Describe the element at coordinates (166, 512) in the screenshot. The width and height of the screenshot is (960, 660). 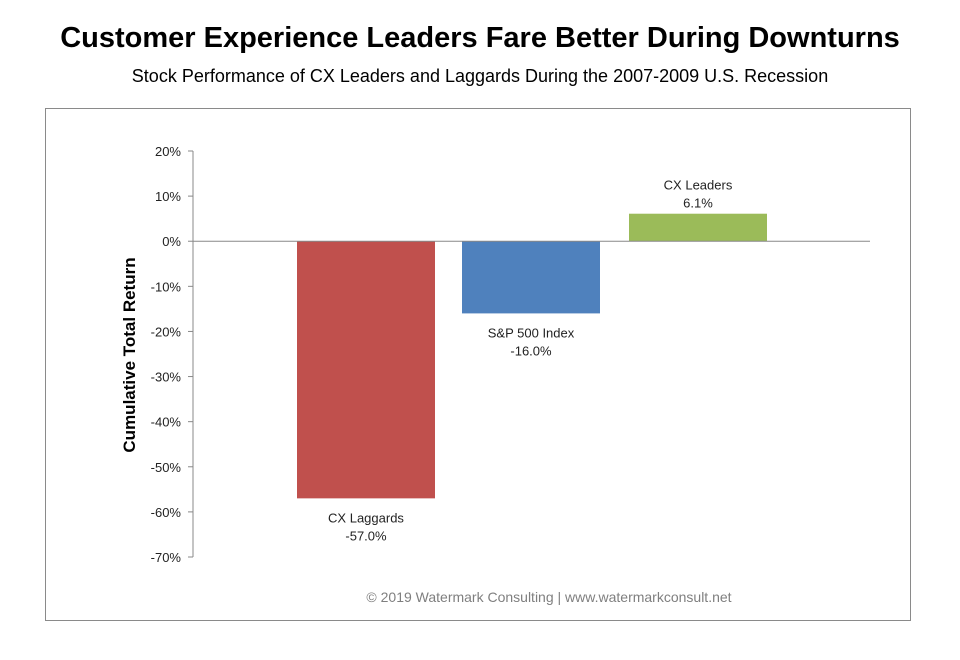
I see `y-tick-label: -60%` at that location.